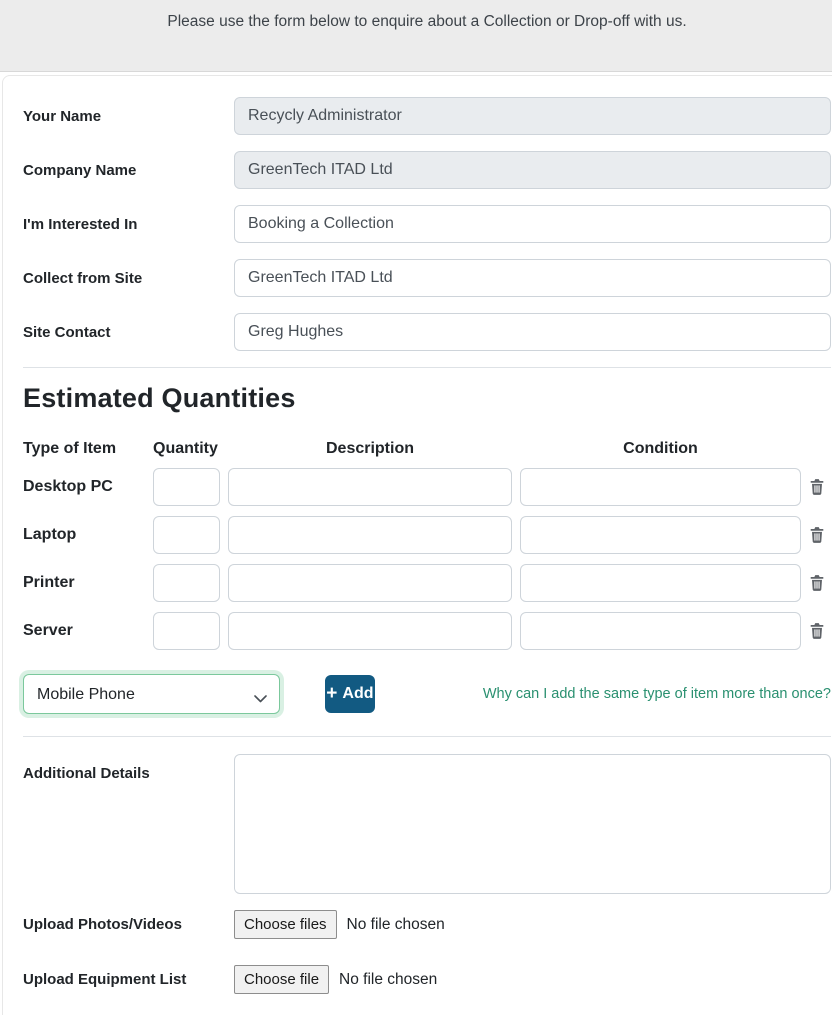 The width and height of the screenshot is (832, 1015). I want to click on laptop-delete-button, so click(817, 535).